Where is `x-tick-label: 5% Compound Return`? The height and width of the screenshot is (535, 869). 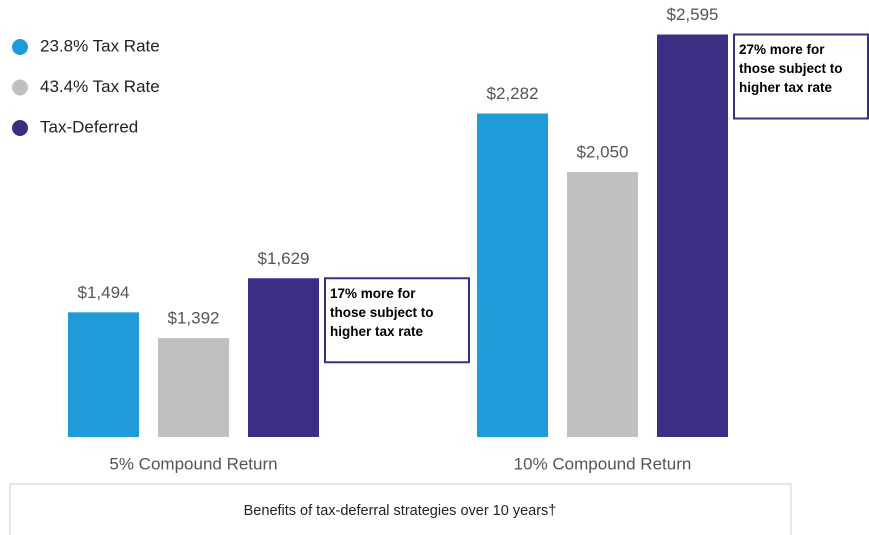 x-tick-label: 5% Compound Return is located at coordinates (193, 463).